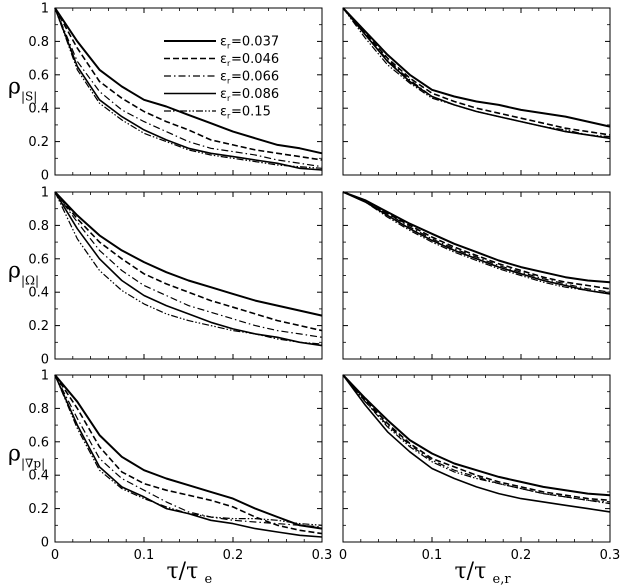  I want to click on legend-label-1: =0.037, so click(255, 42).